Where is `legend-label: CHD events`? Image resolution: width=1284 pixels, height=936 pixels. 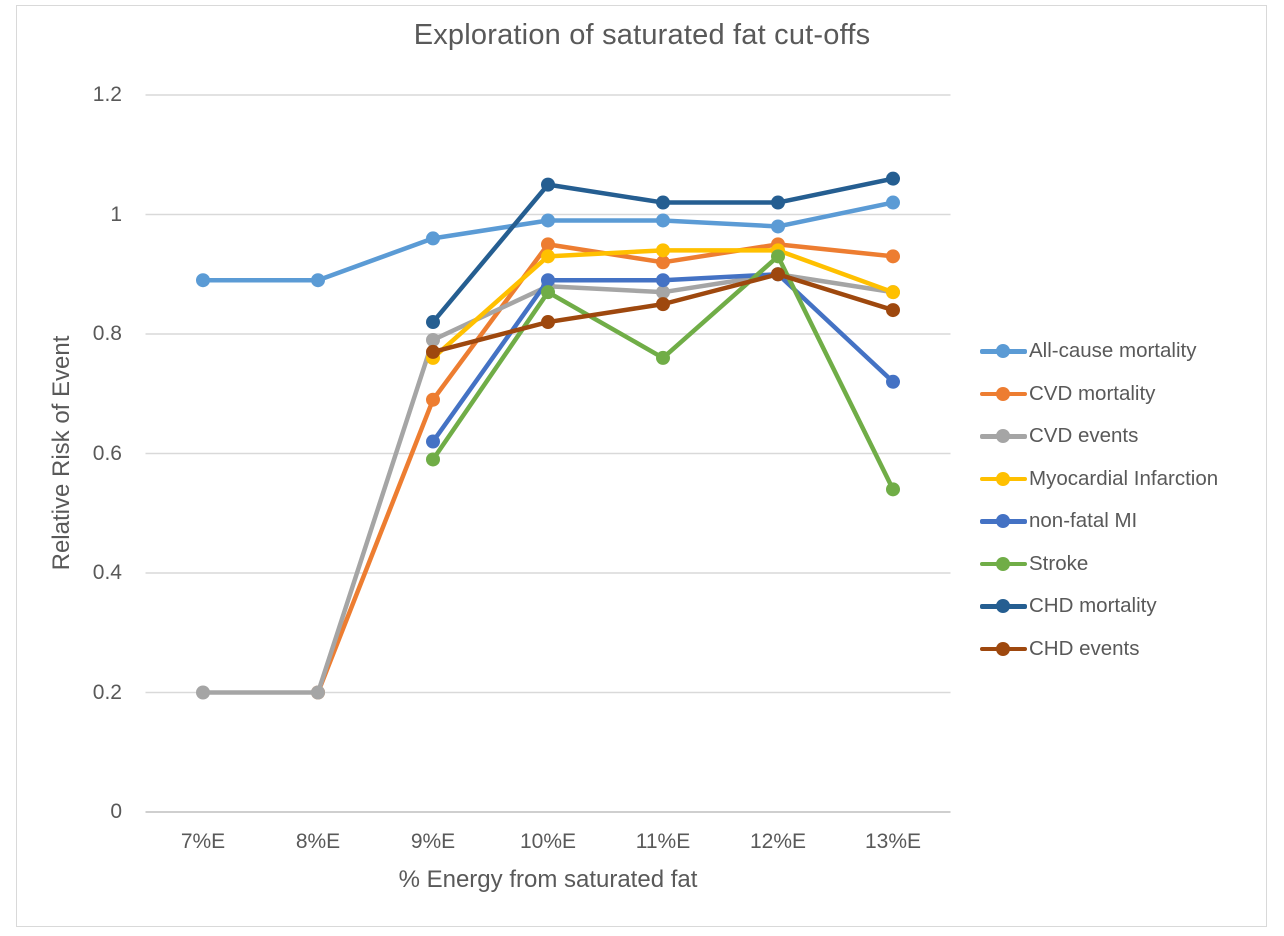 legend-label: CHD events is located at coordinates (1084, 648).